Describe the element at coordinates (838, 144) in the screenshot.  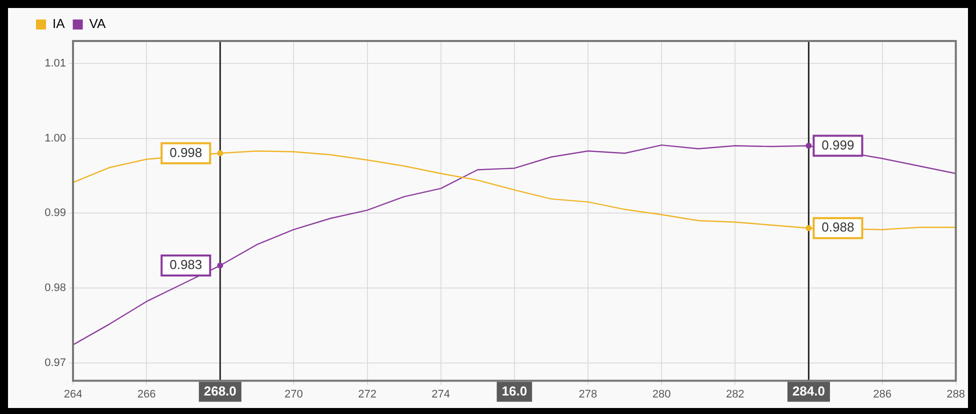
I see `annotation: 0.999` at that location.